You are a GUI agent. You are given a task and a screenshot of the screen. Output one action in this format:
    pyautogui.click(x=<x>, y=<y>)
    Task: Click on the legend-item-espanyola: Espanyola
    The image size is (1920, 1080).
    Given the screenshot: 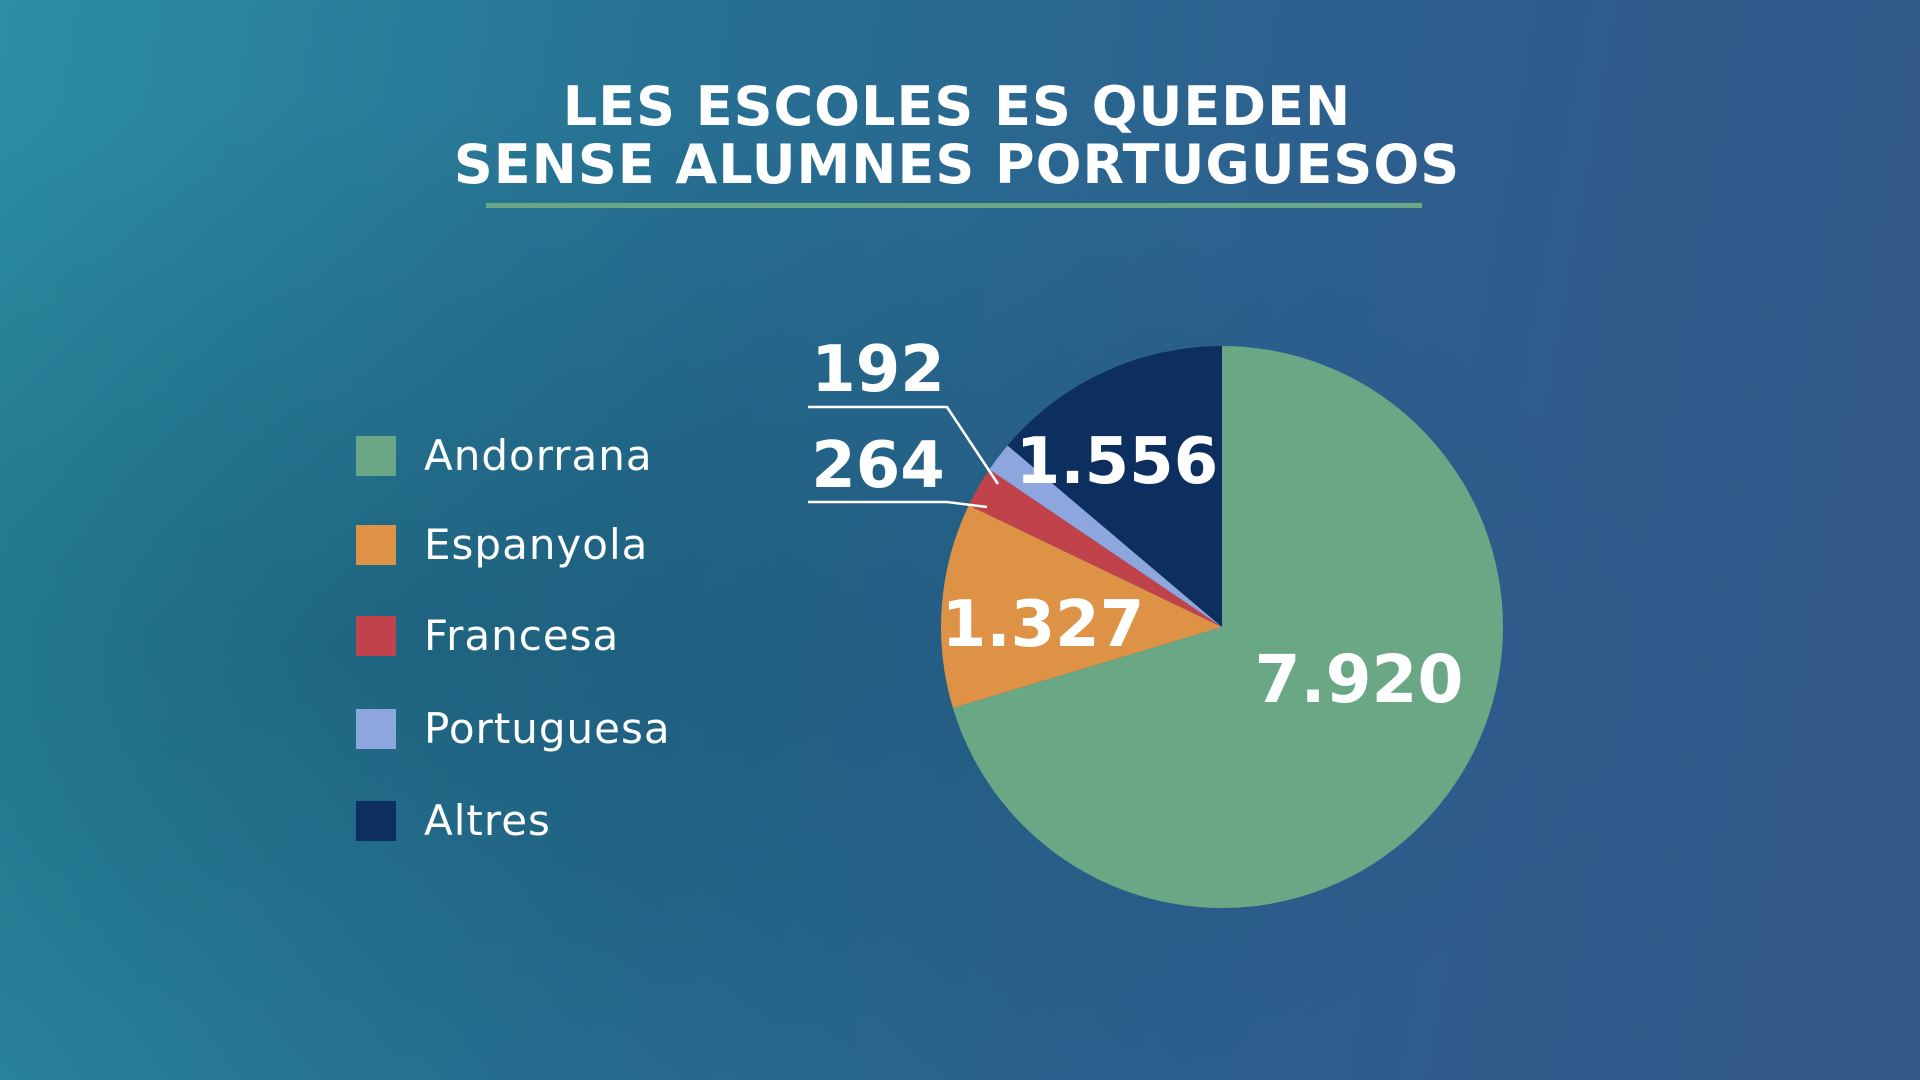 What is the action you would take?
    pyautogui.click(x=502, y=544)
    